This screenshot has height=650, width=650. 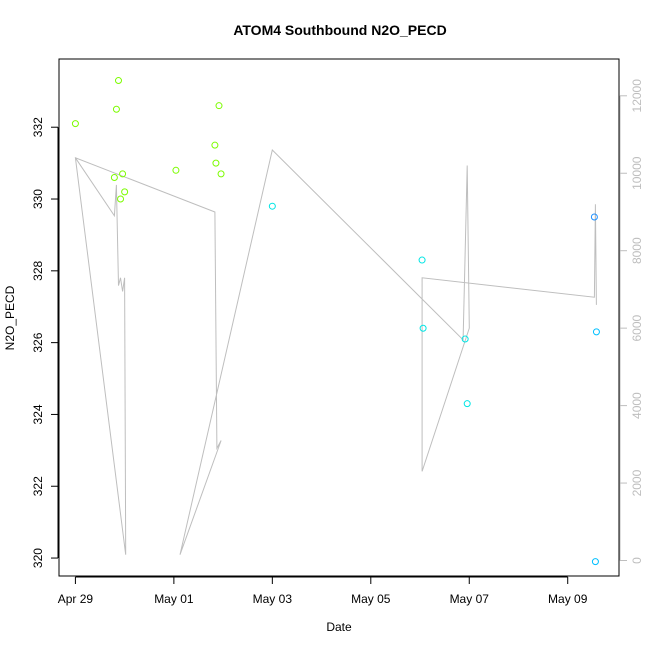 What do you see at coordinates (637, 327) in the screenshot?
I see `y2-tick-label: 6000` at bounding box center [637, 327].